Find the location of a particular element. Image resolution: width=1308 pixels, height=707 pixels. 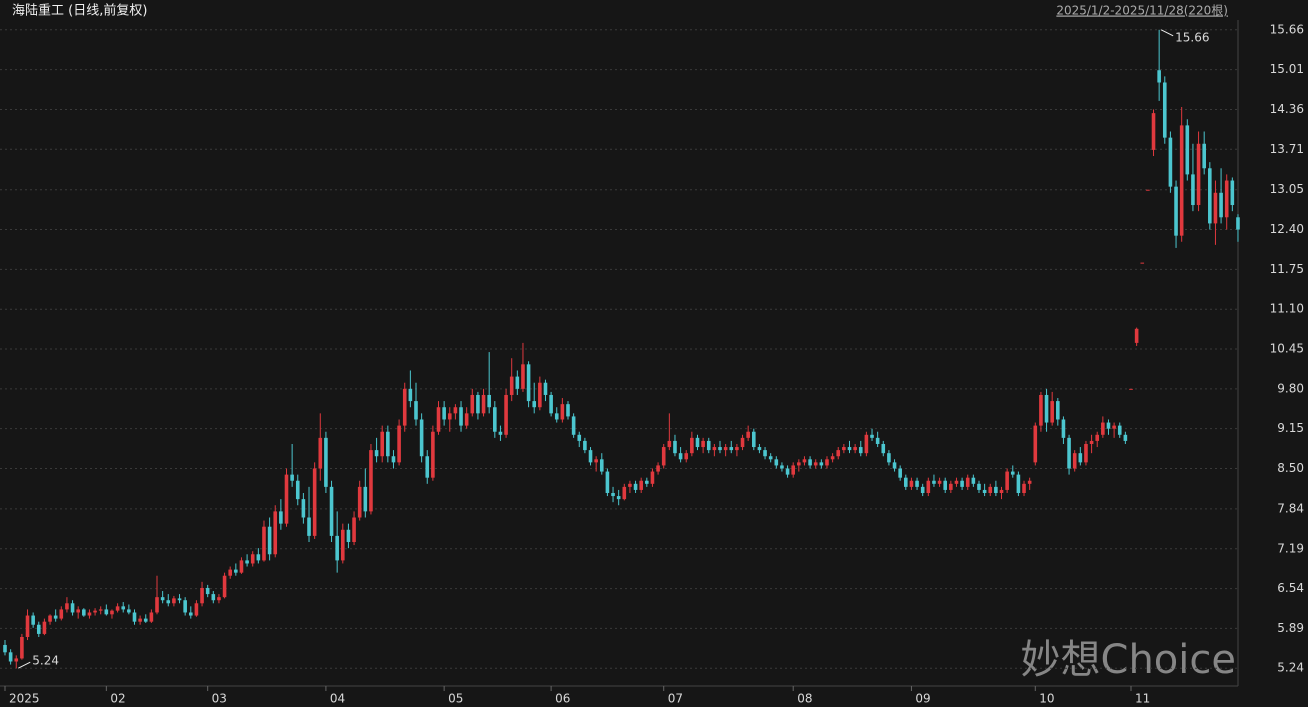

y-tick-label: 5.89 is located at coordinates (1290, 628).